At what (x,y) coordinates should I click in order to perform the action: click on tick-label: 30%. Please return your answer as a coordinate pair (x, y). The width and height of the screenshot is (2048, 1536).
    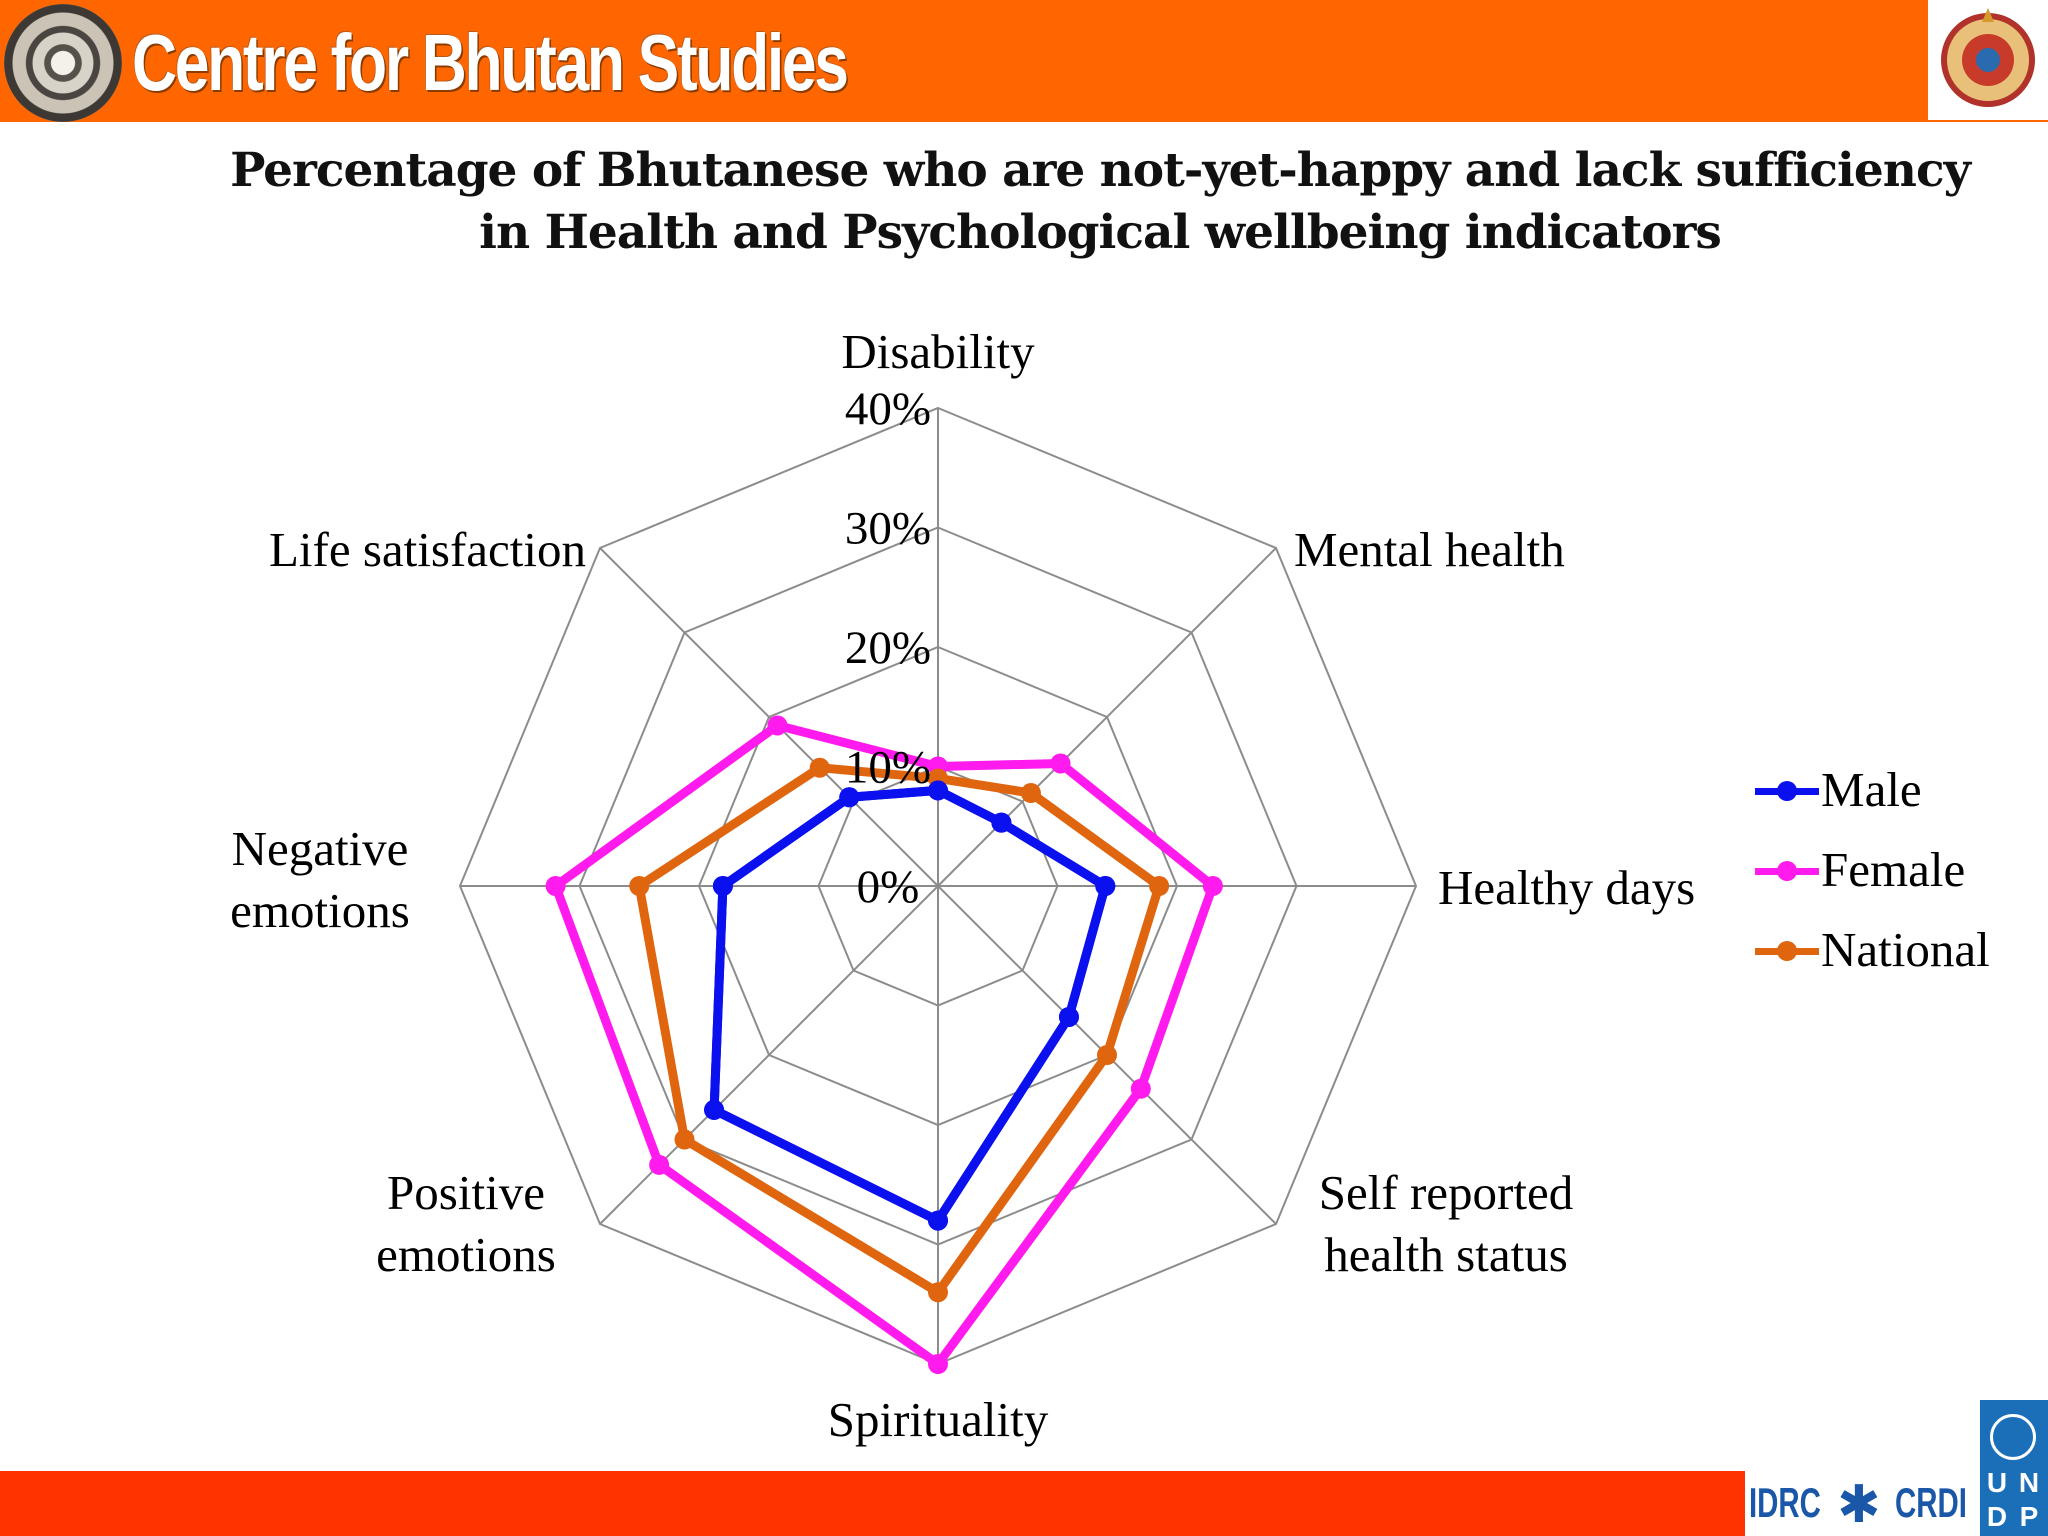
    Looking at the image, I should click on (888, 529).